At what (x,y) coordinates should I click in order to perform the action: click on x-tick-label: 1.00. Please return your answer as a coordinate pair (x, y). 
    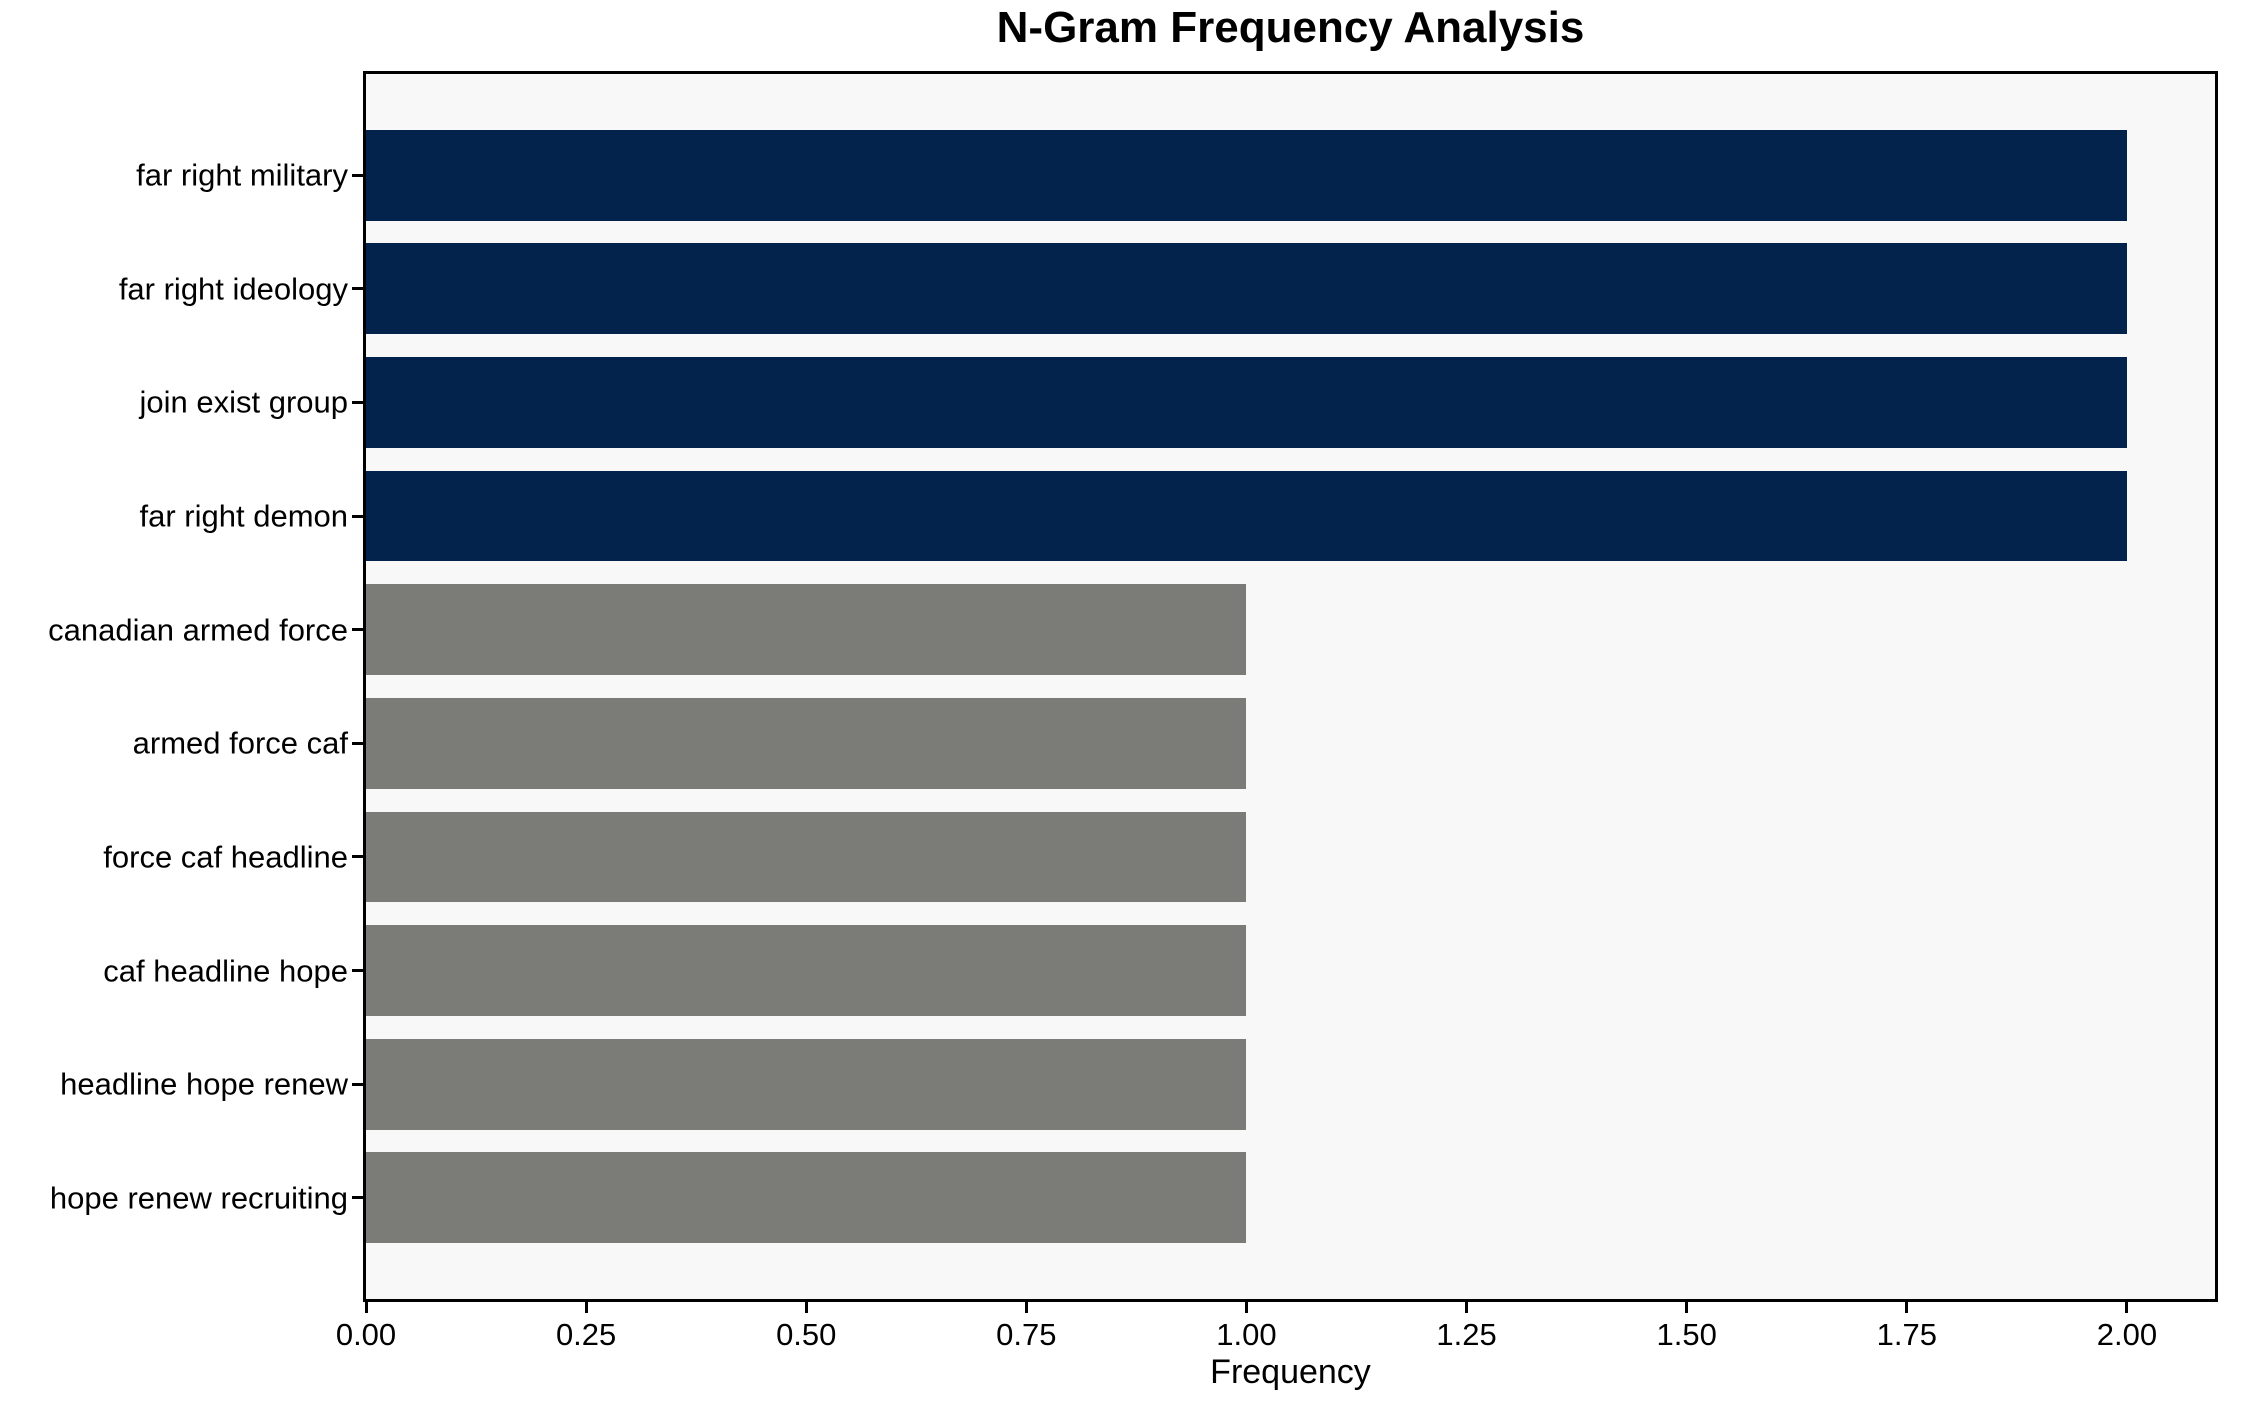
    Looking at the image, I should click on (1246, 1334).